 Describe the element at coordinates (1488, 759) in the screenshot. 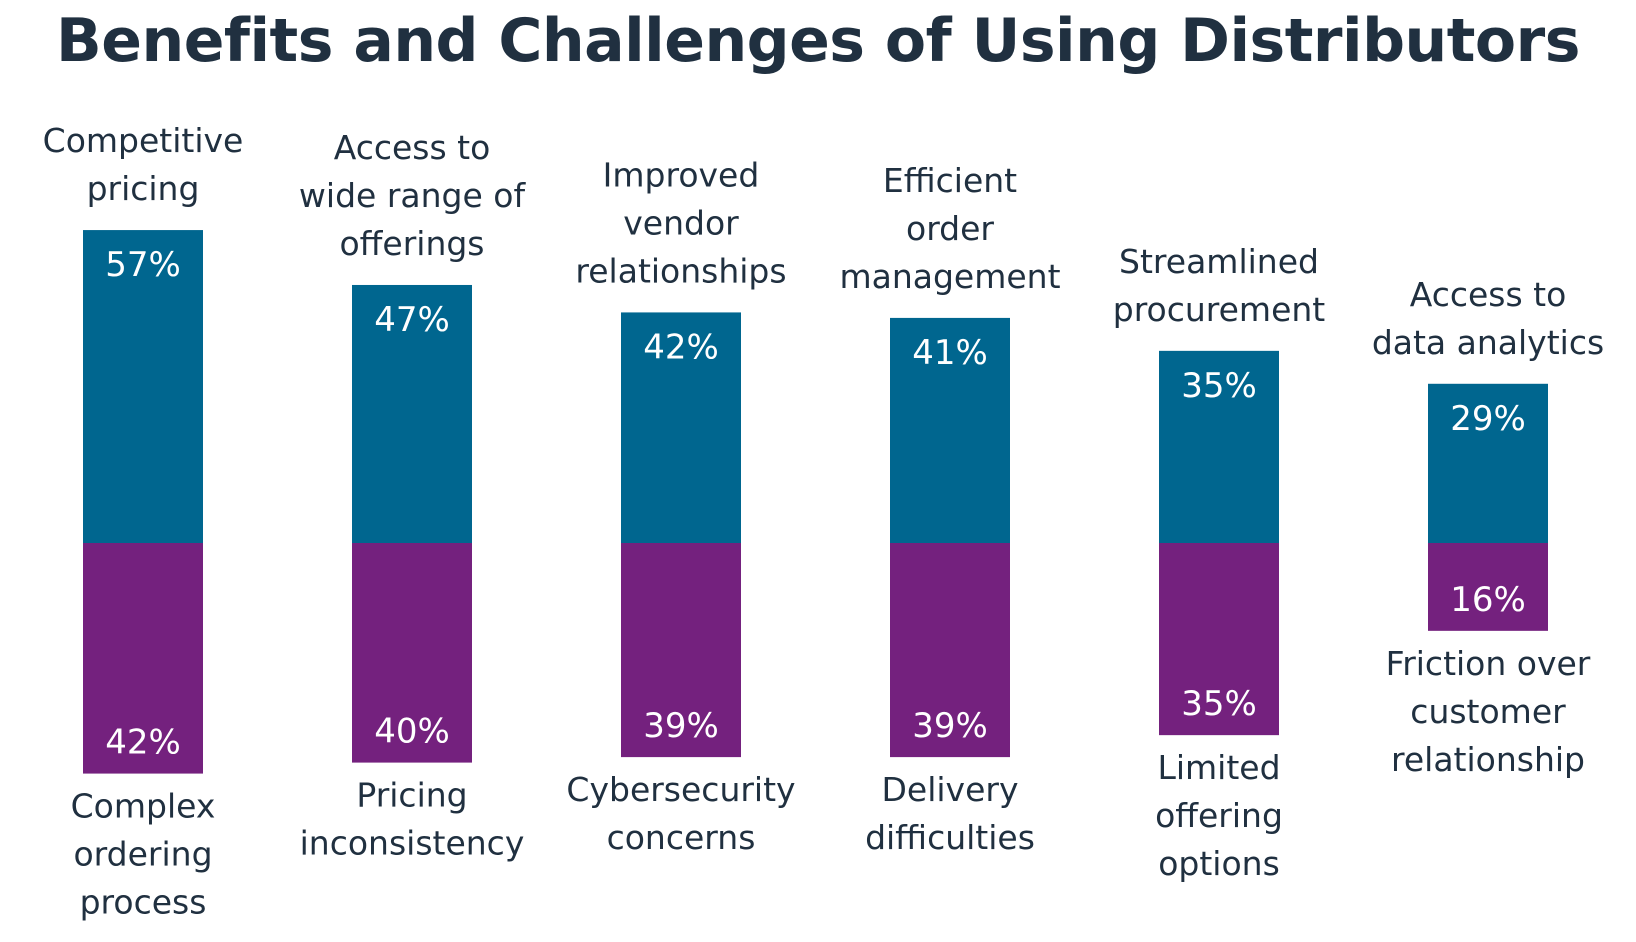

I see `challenge-category-label: relationship` at that location.